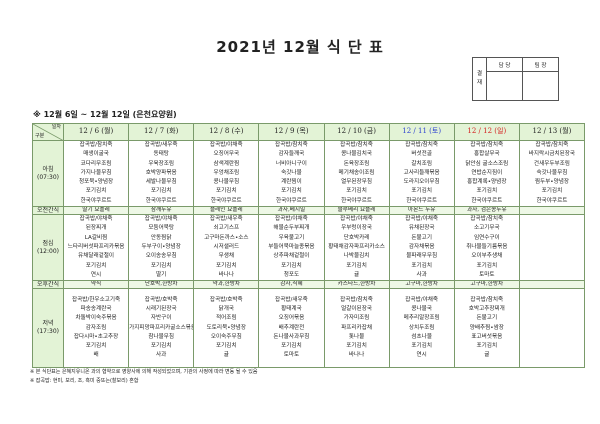 This screenshot has height=424, width=600. Describe the element at coordinates (96, 318) in the screenshot. I see `menu-item: 차돌박이숙주볶음` at that location.